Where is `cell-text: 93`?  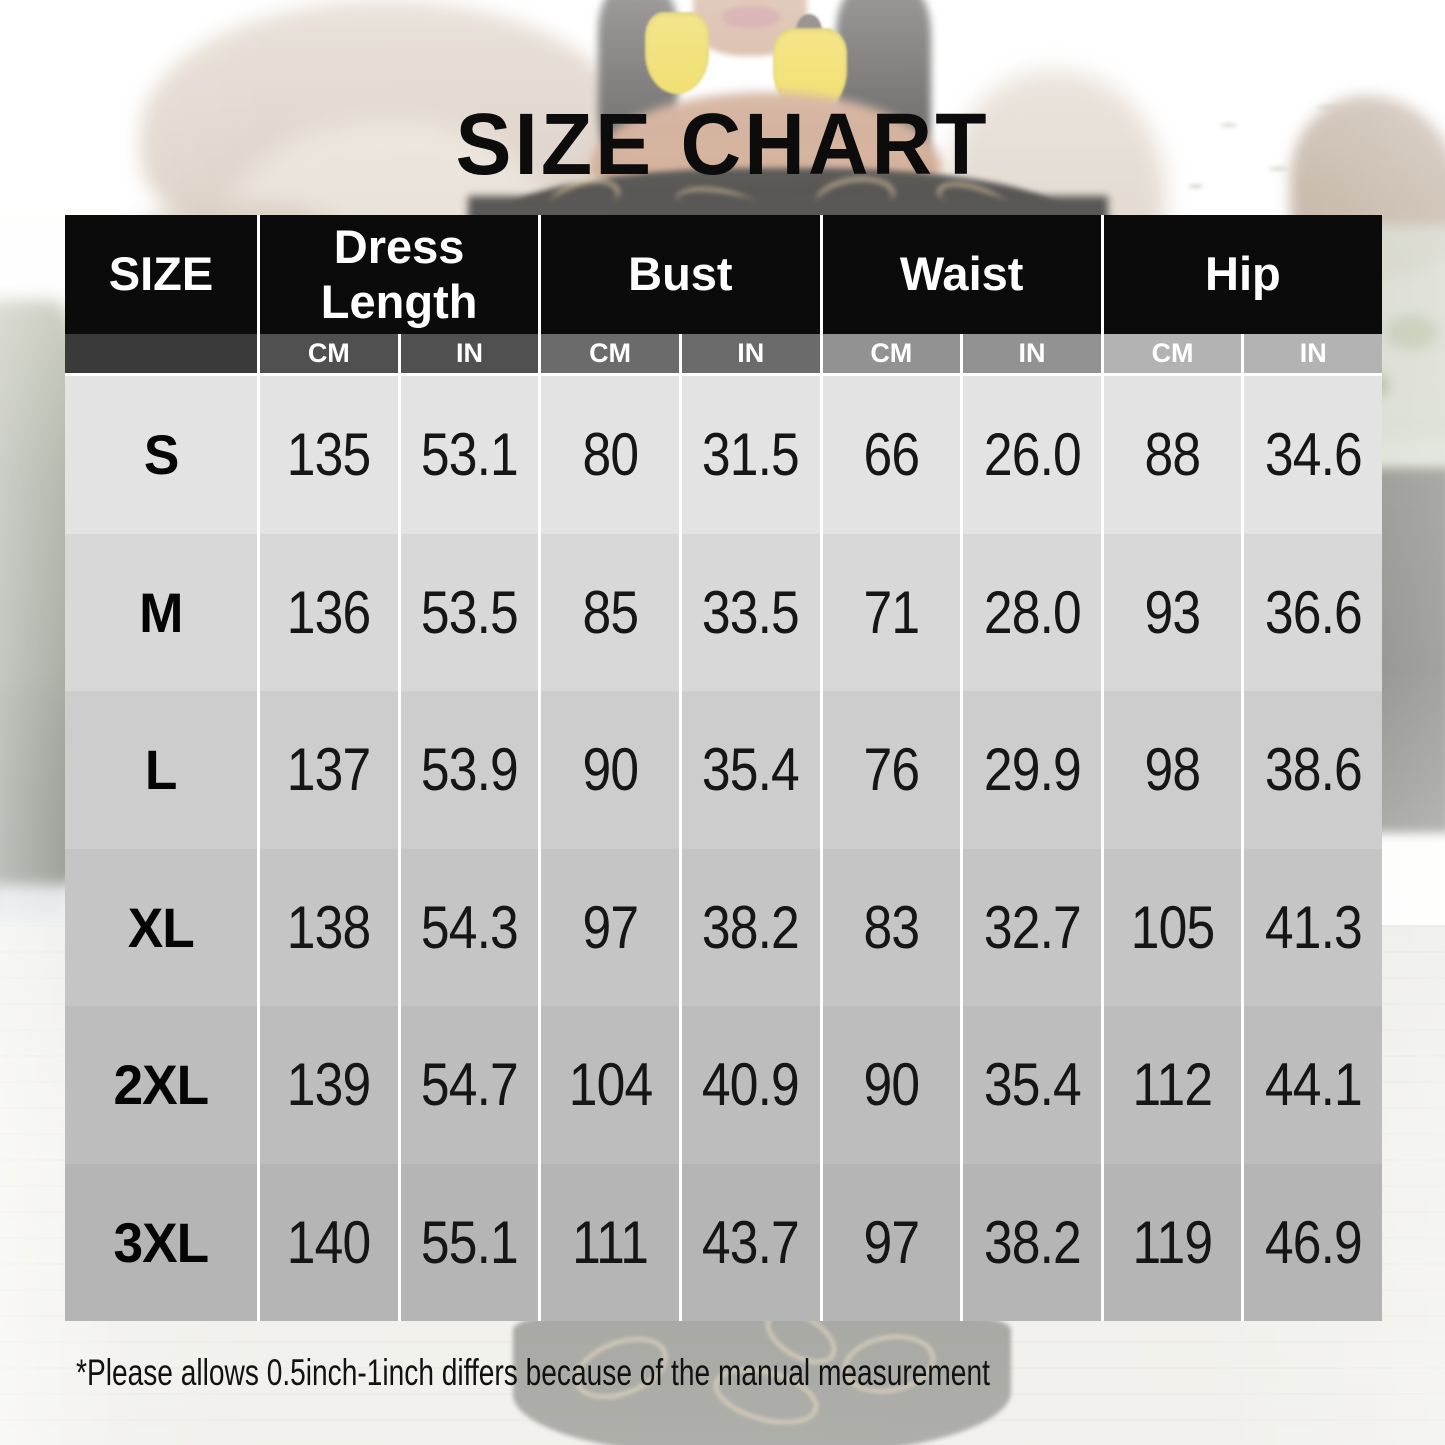
cell-text: 93 is located at coordinates (1173, 612).